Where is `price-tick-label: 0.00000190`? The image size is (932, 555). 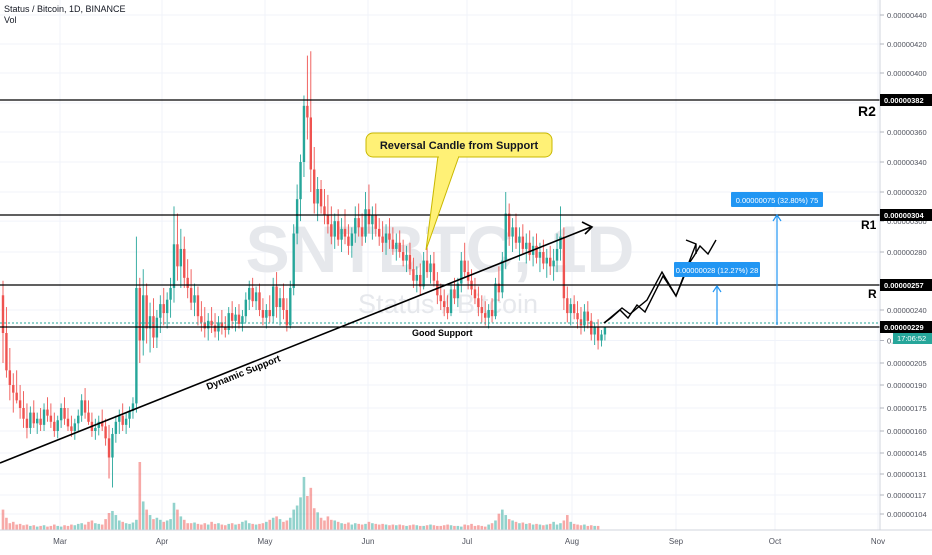 price-tick-label: 0.00000190 is located at coordinates (907, 385).